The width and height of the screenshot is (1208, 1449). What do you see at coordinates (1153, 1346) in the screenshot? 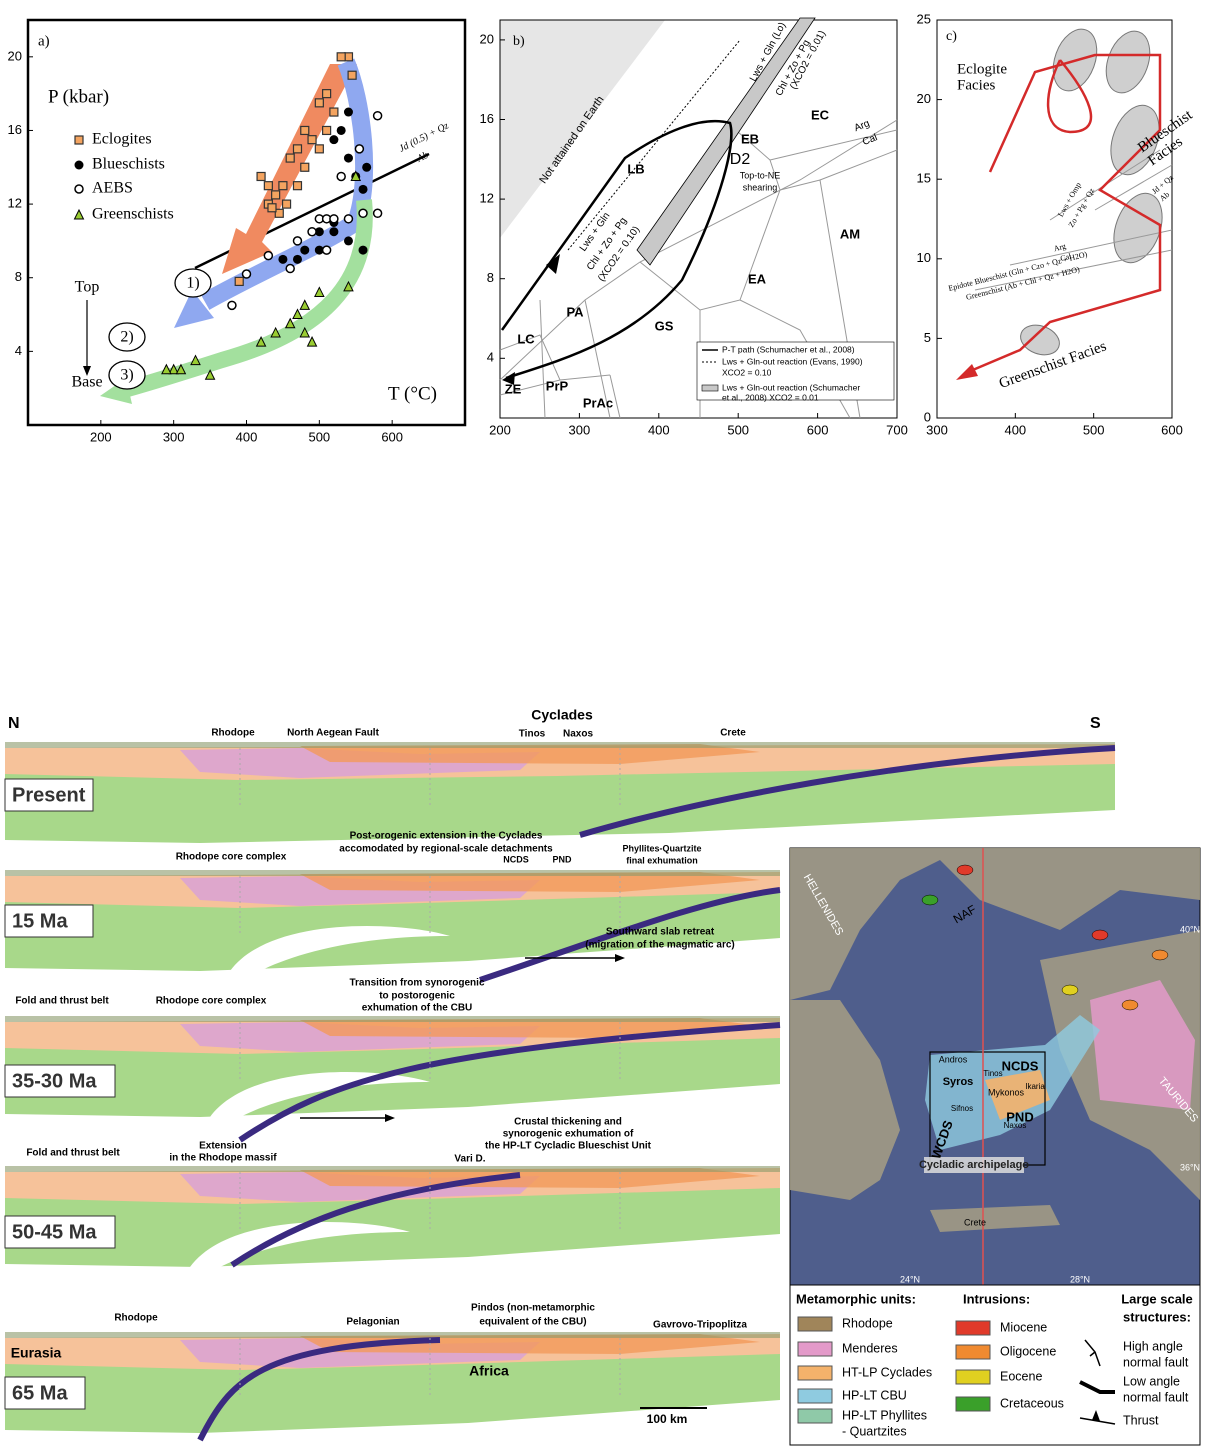
I see `legend-label: High angle` at bounding box center [1153, 1346].